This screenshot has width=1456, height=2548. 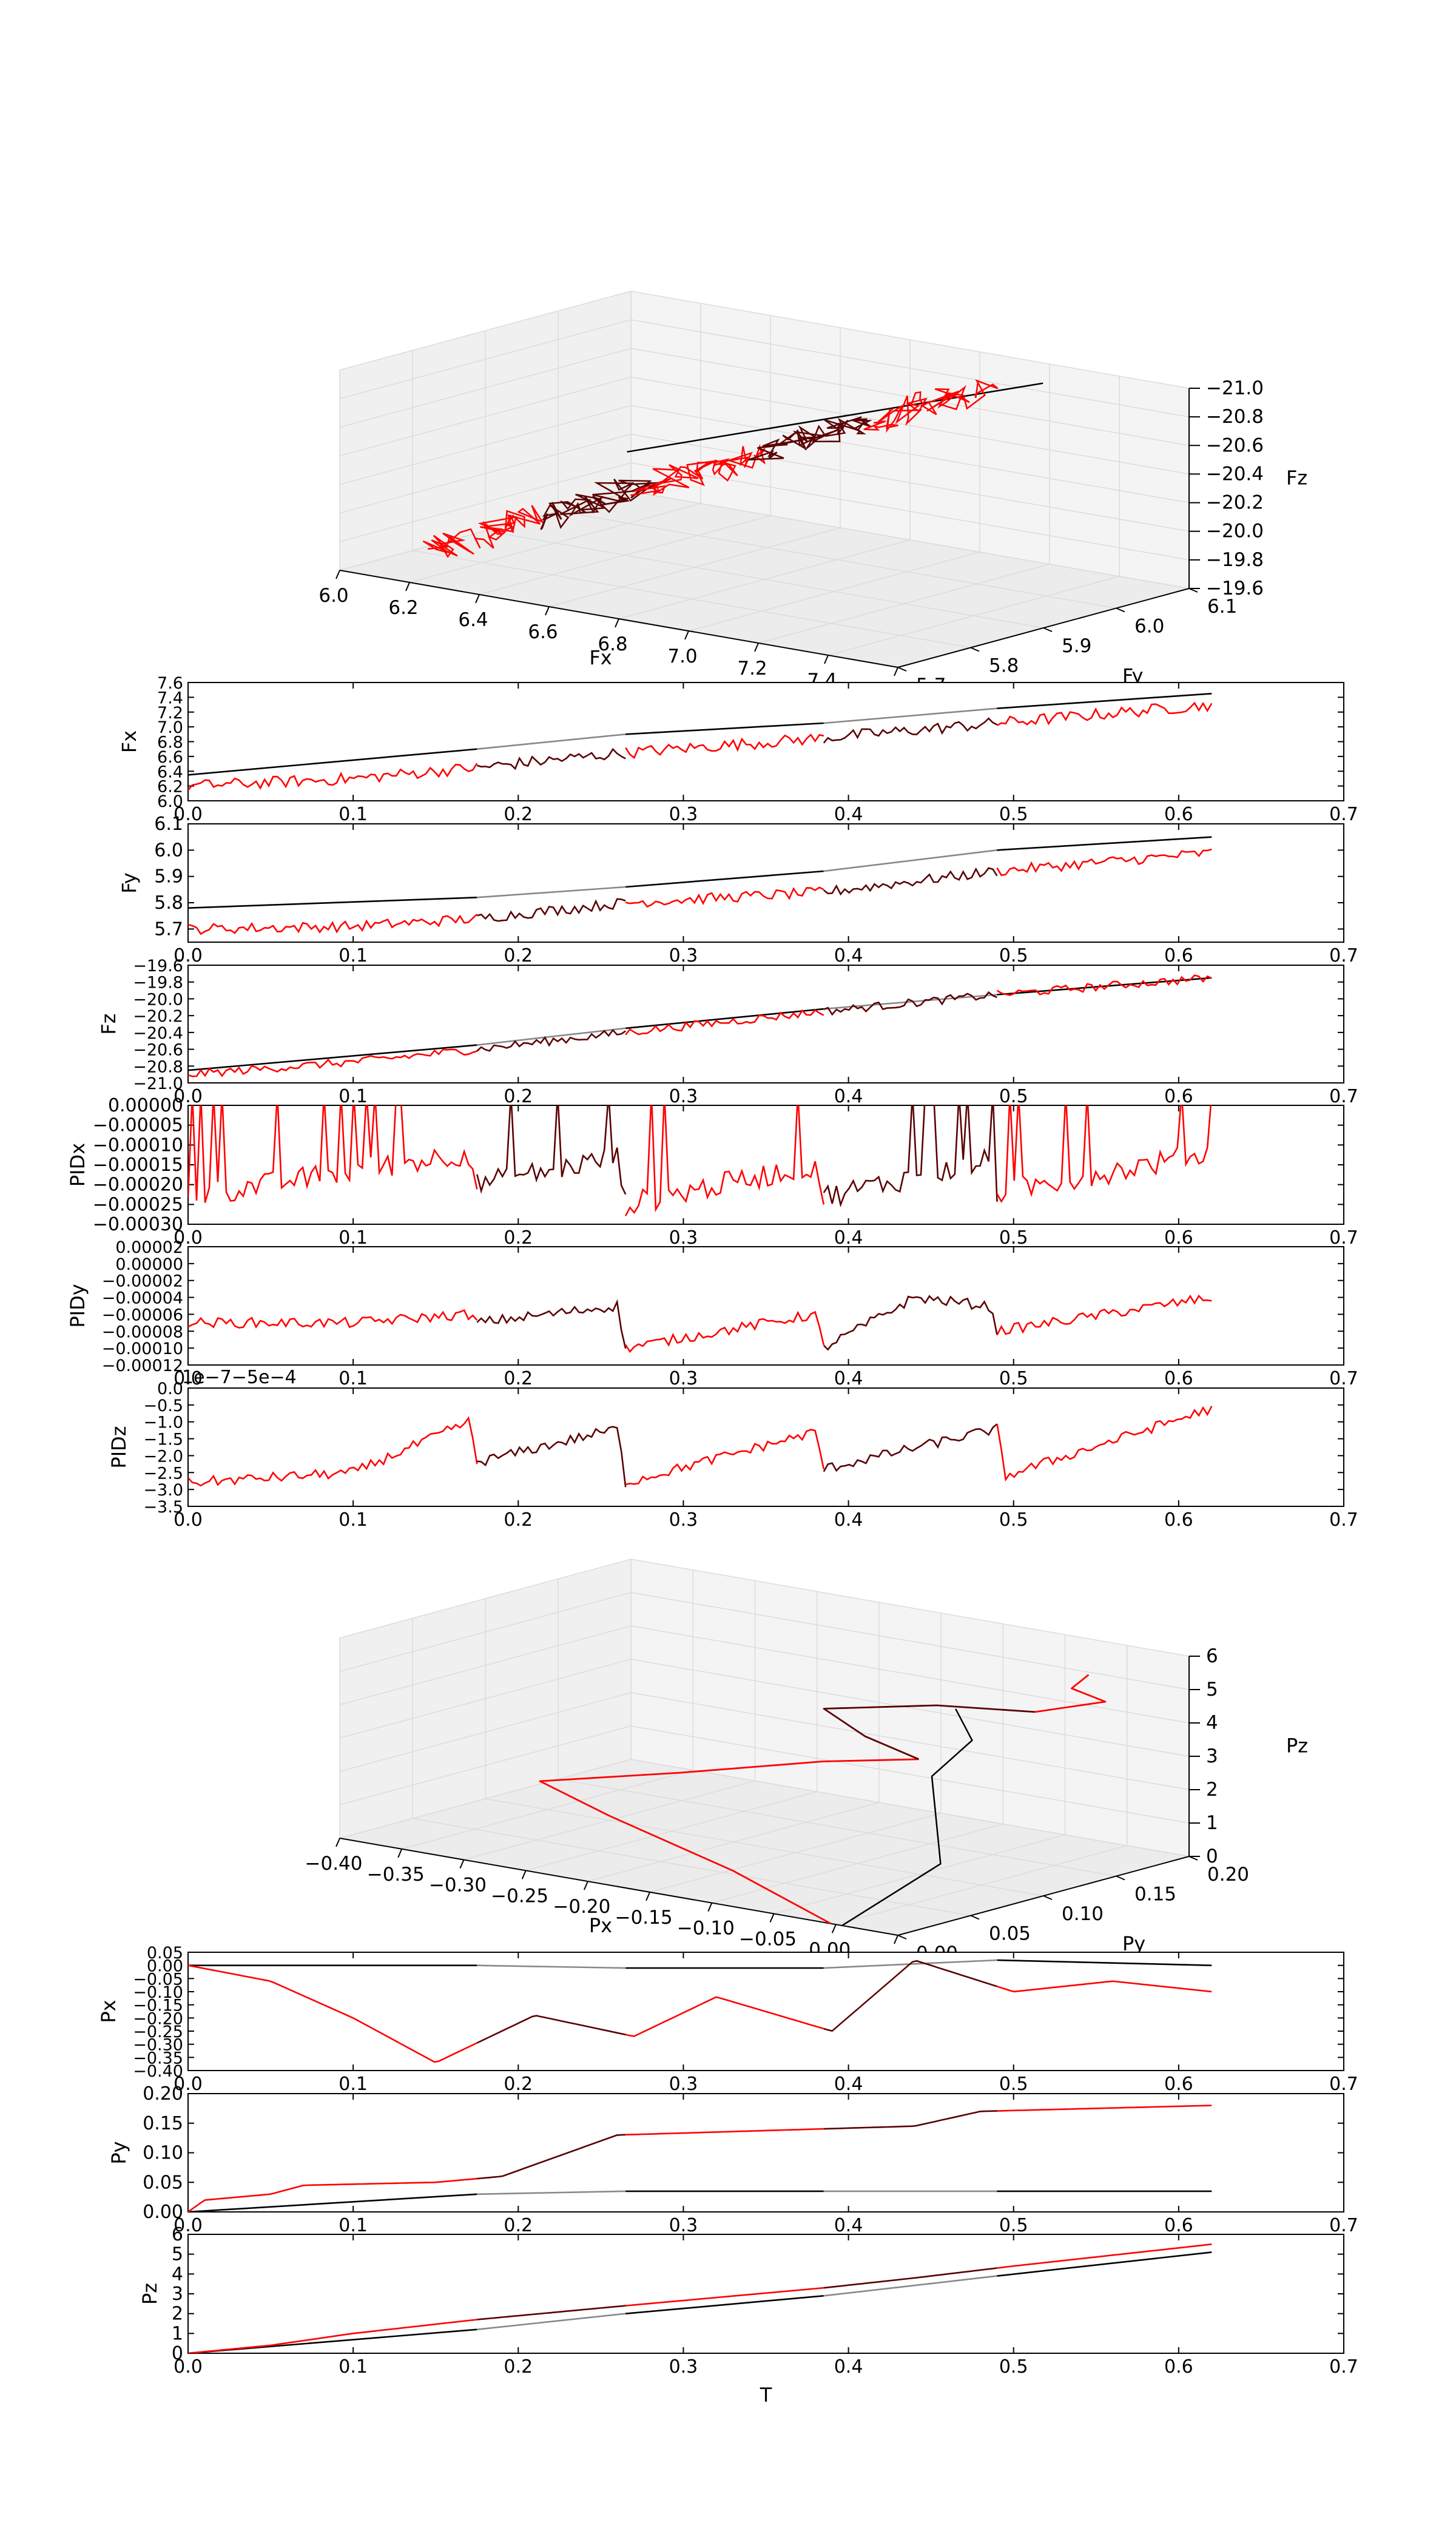 What do you see at coordinates (1013, 2084) in the screenshot?
I see `x-tick-label: 0.5` at bounding box center [1013, 2084].